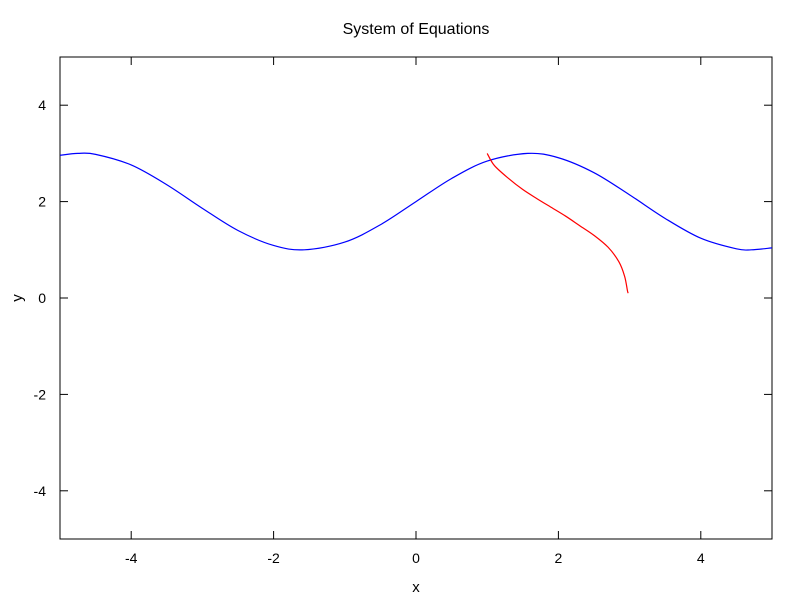  I want to click on y-axis-tick-labels: -4 -2 0 2 4, so click(40, 298).